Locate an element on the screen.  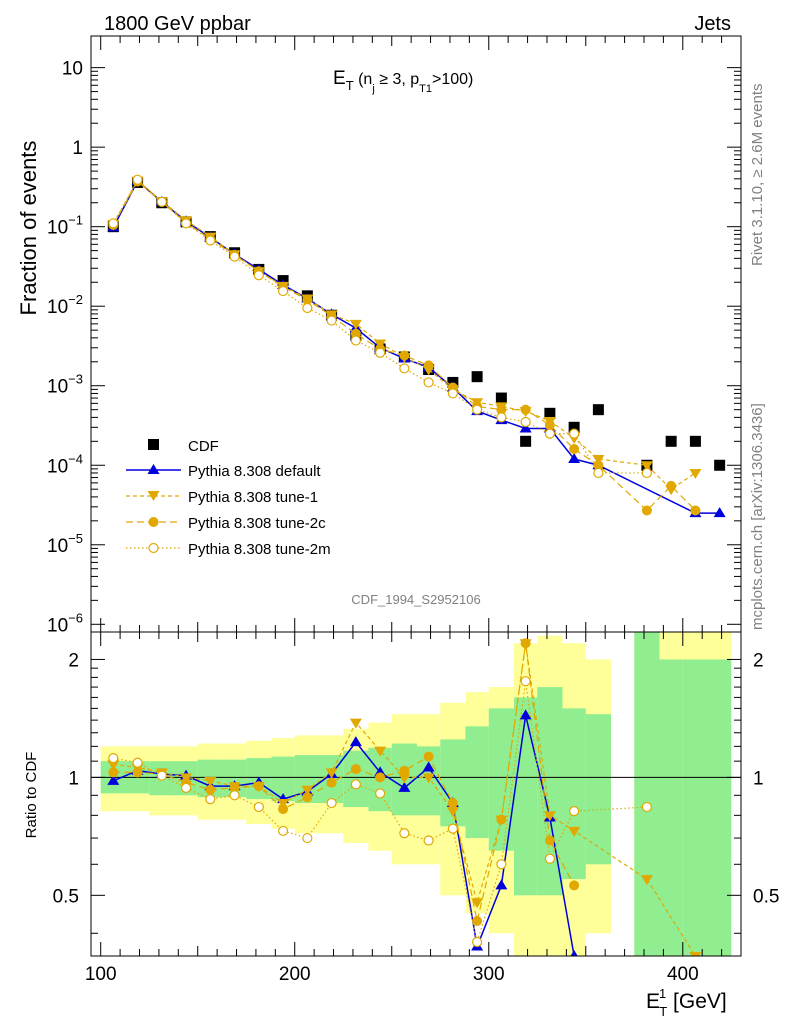
x-axis-label-sup: 1 is located at coordinates (662, 993).